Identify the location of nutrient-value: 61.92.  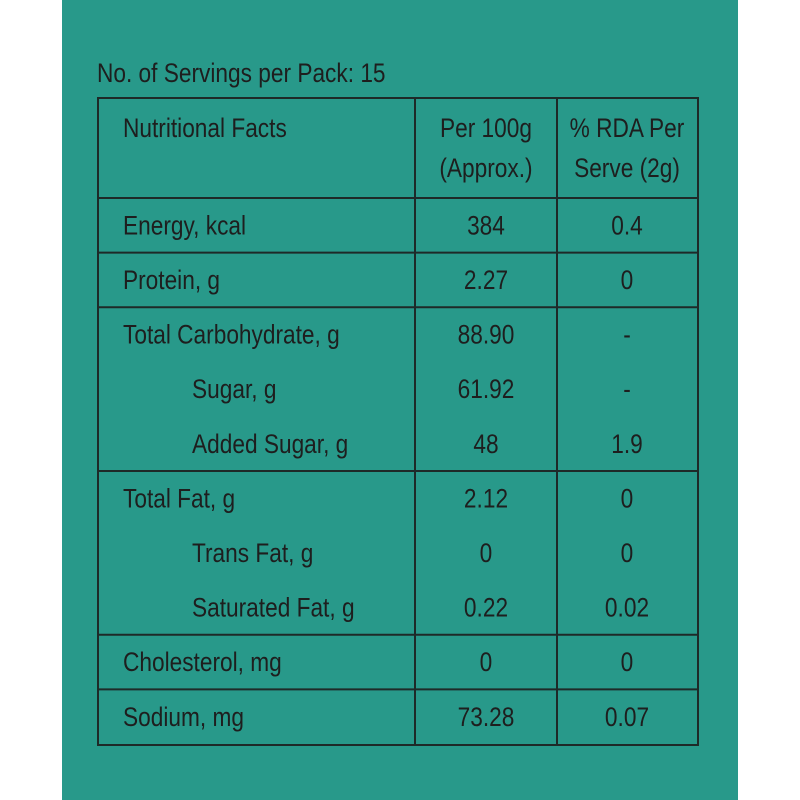
(486, 389).